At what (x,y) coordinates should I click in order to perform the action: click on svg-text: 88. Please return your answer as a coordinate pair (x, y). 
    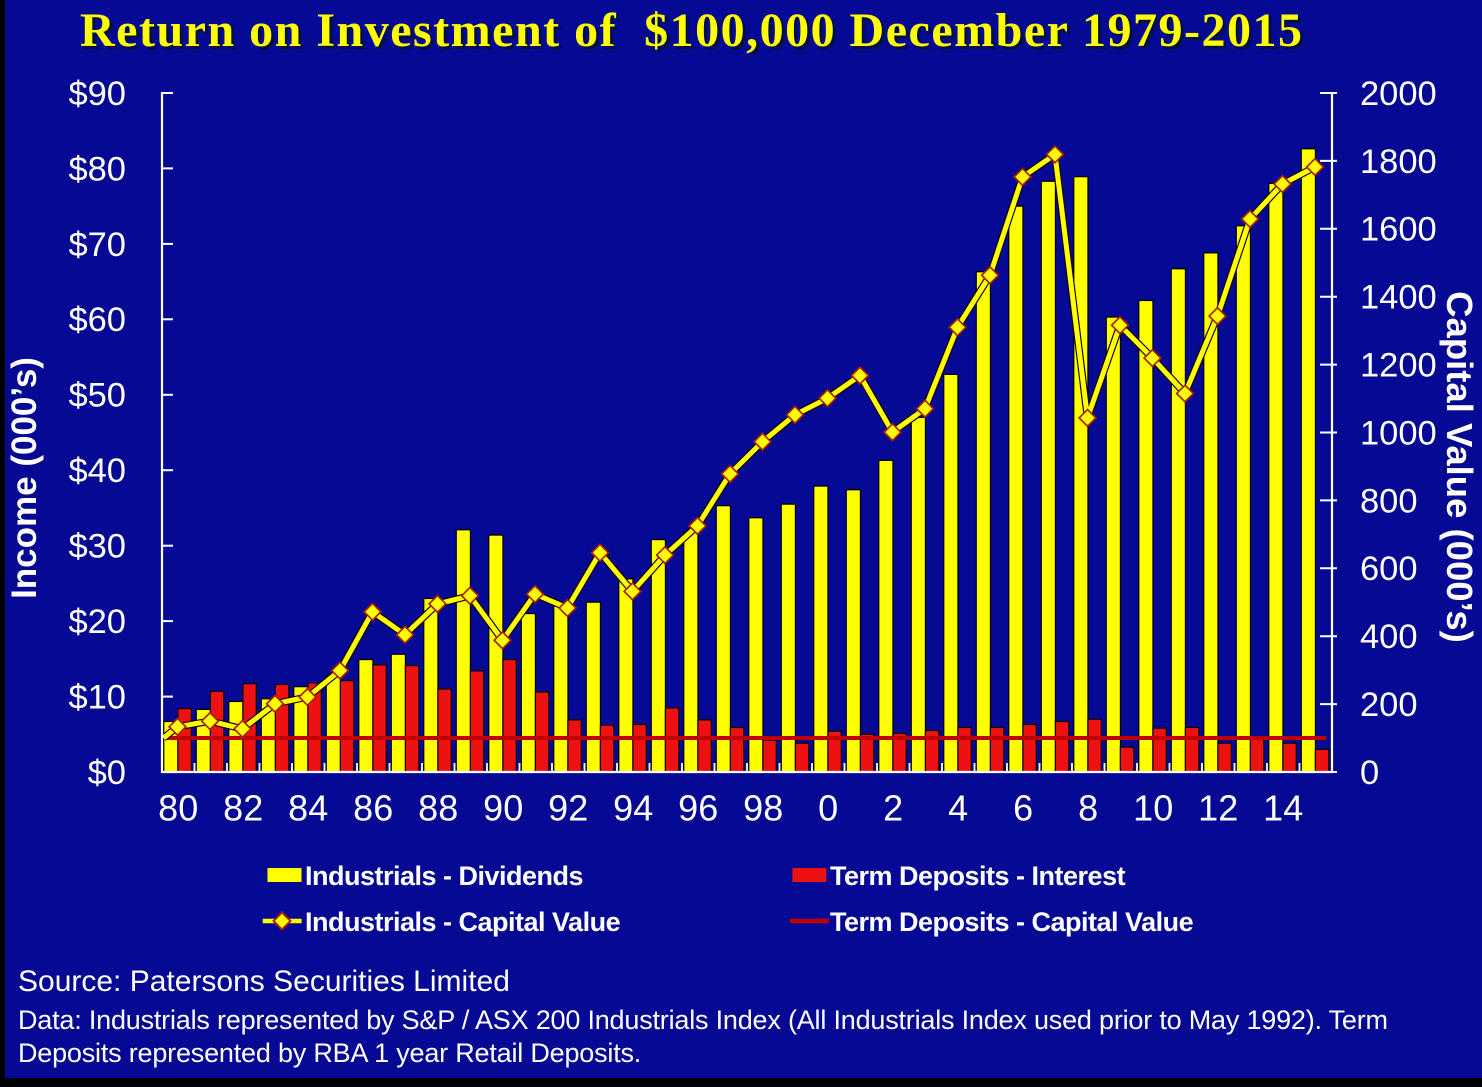
    Looking at the image, I should click on (438, 808).